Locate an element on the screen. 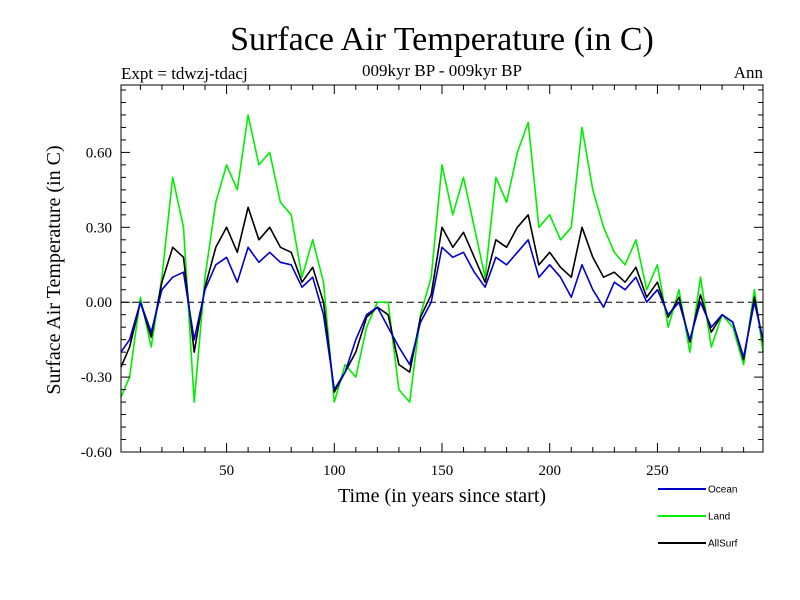 The width and height of the screenshot is (800, 600). x-tick-label: 150 is located at coordinates (442, 471).